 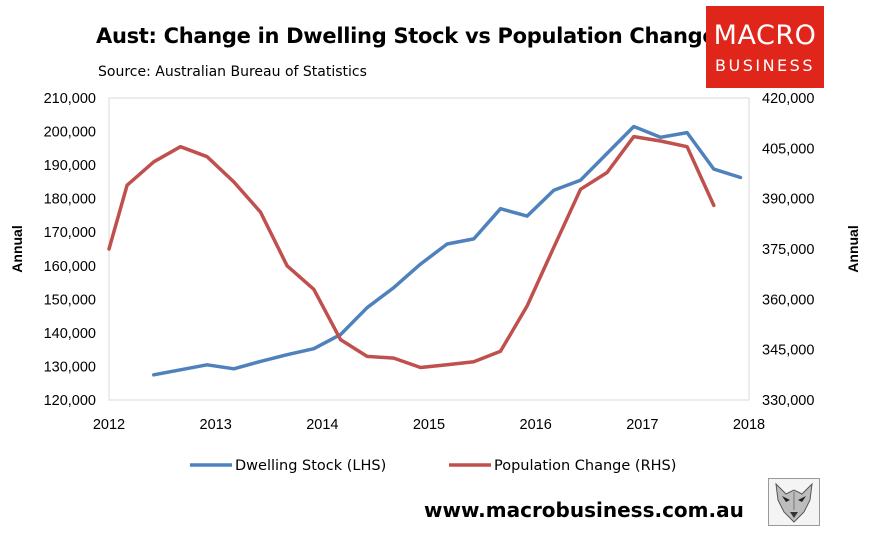 I want to click on left-y-tick-label: 200,000, so click(x=70, y=133).